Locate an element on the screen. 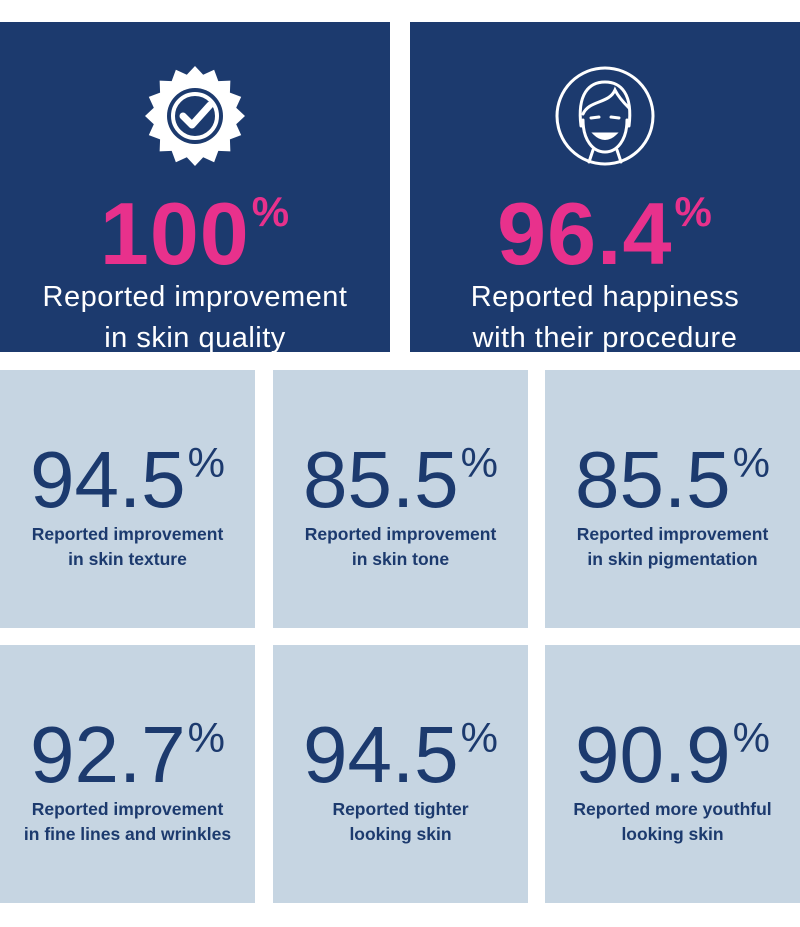 Image resolution: width=800 pixels, height=927 pixels. stat-label: Reported more youthful looking skin is located at coordinates (672, 822).